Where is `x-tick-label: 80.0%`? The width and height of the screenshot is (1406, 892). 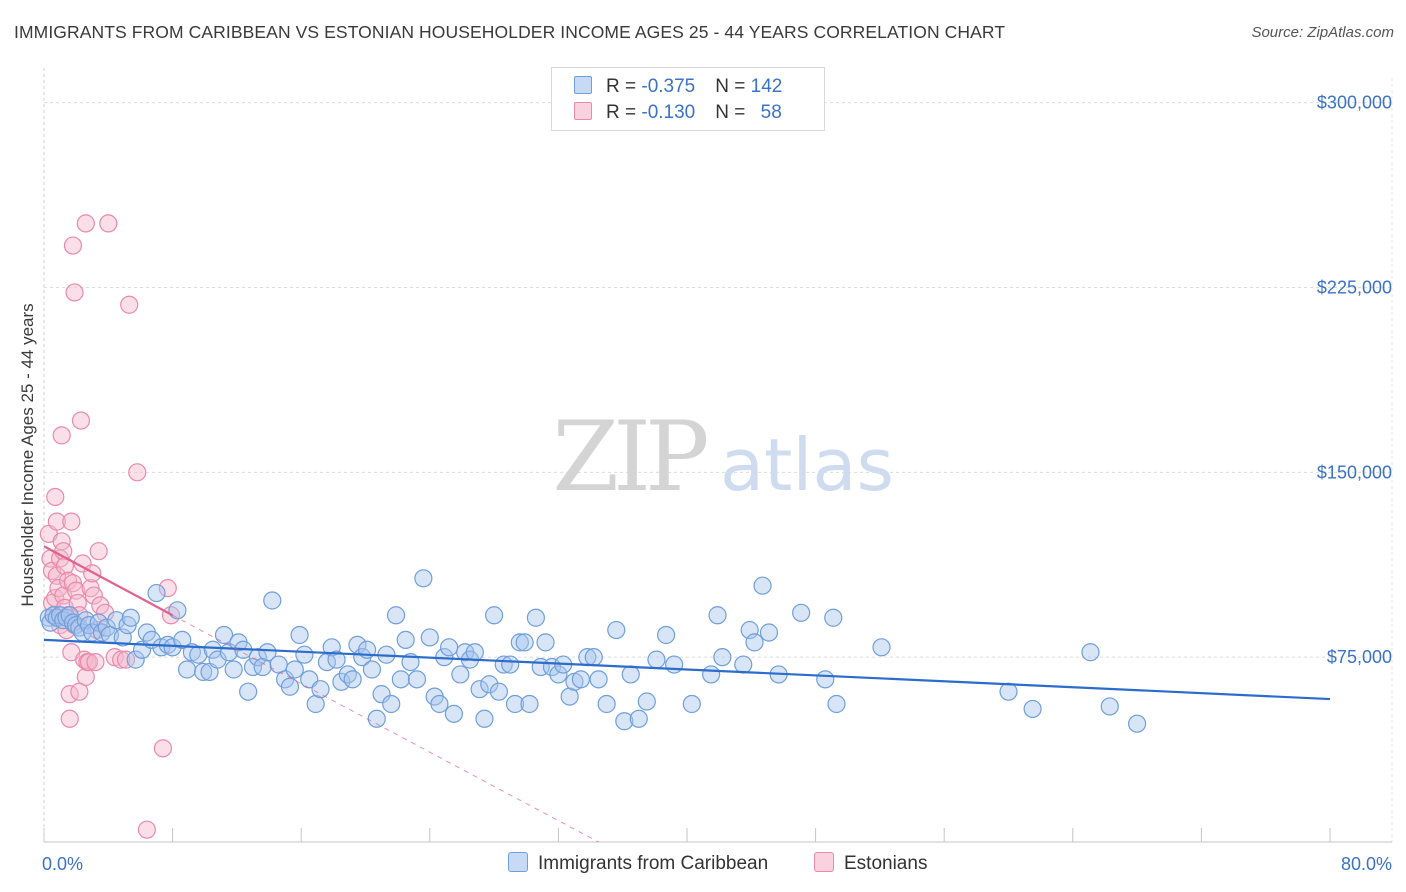
x-tick-label: 80.0% is located at coordinates (1366, 864).